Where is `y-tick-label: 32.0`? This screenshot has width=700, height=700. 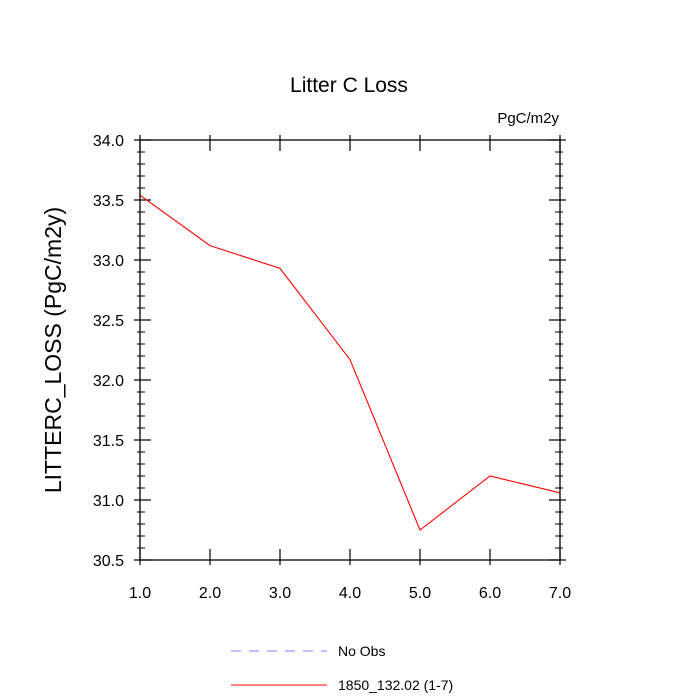
y-tick-label: 32.0 is located at coordinates (108, 381).